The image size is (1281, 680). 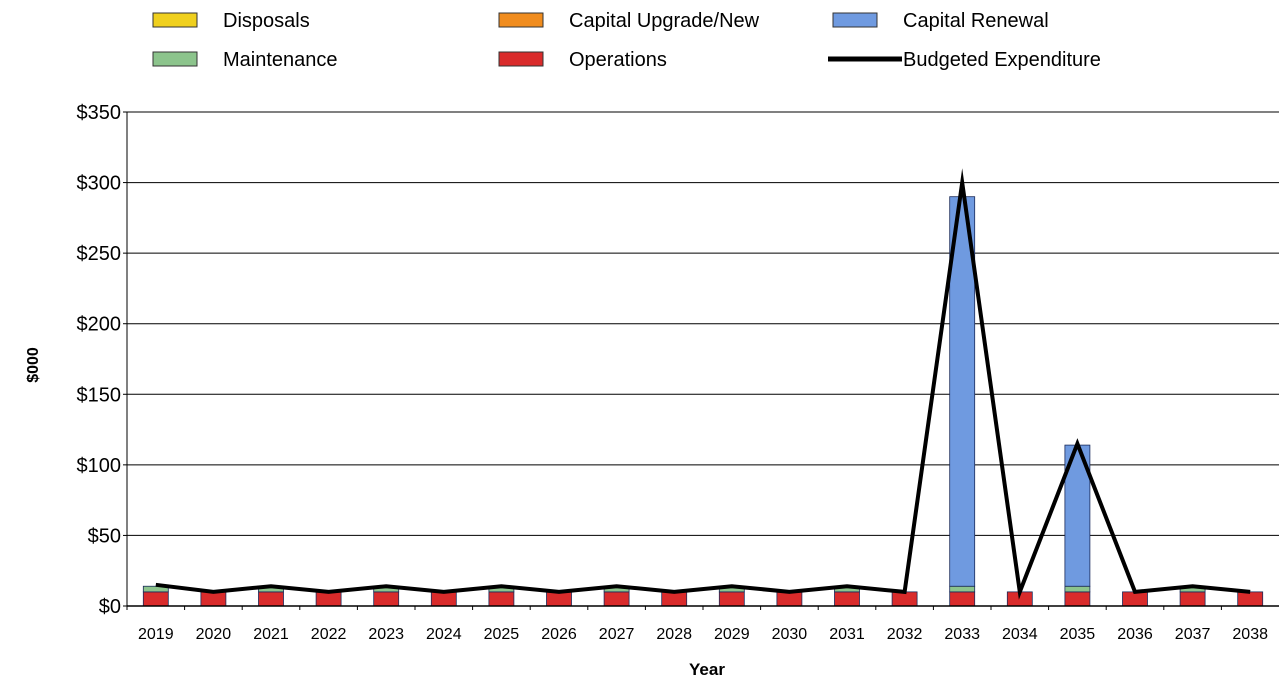 I want to click on x-tick-label: 2026, so click(x=559, y=634).